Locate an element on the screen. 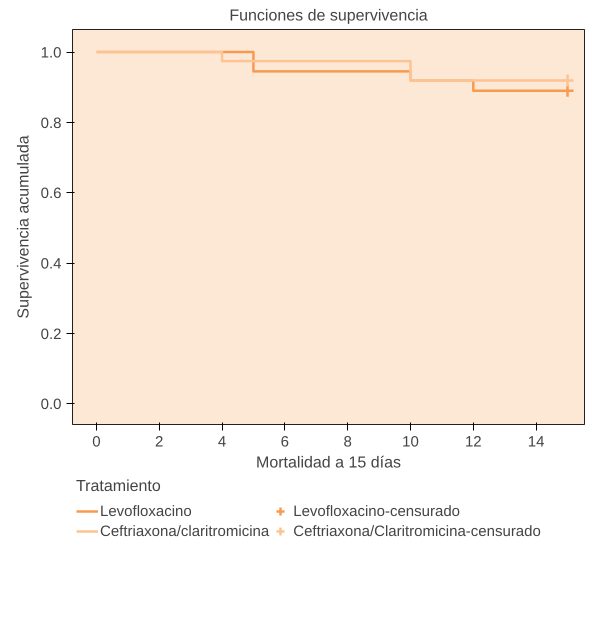 Image resolution: width=593 pixels, height=641 pixels. legend-label: Ceftriaxona/claritromicina is located at coordinates (185, 531).